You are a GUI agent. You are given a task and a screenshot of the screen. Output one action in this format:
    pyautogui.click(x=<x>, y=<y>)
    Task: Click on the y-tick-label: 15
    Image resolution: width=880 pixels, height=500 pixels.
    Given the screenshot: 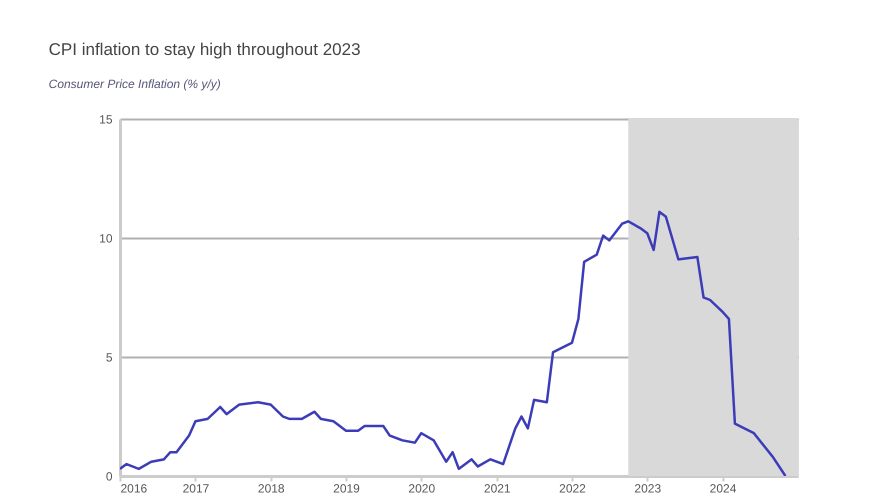 What is the action you would take?
    pyautogui.click(x=106, y=119)
    